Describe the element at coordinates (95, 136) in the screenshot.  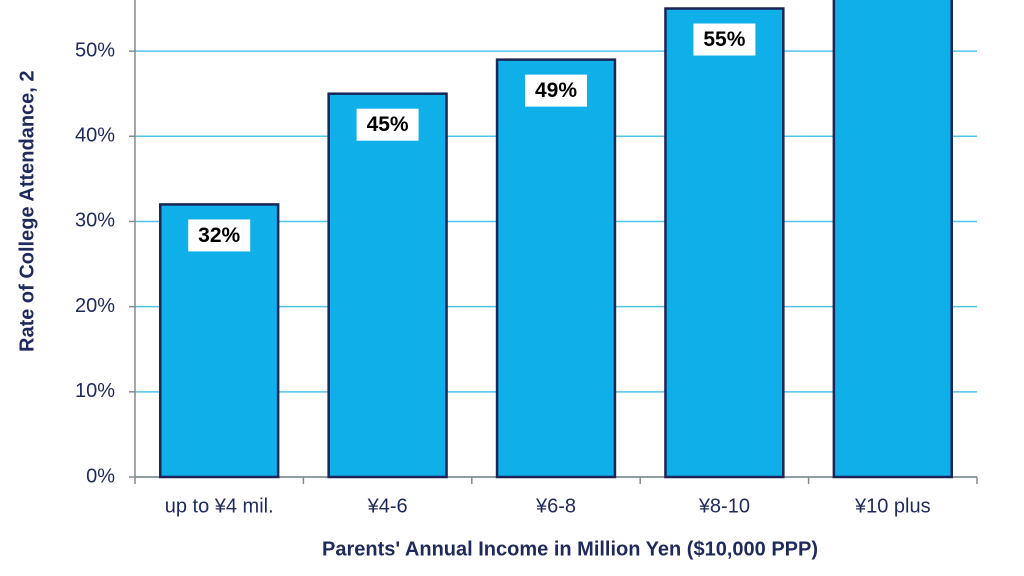
I see `y-tick-label: 40%` at that location.